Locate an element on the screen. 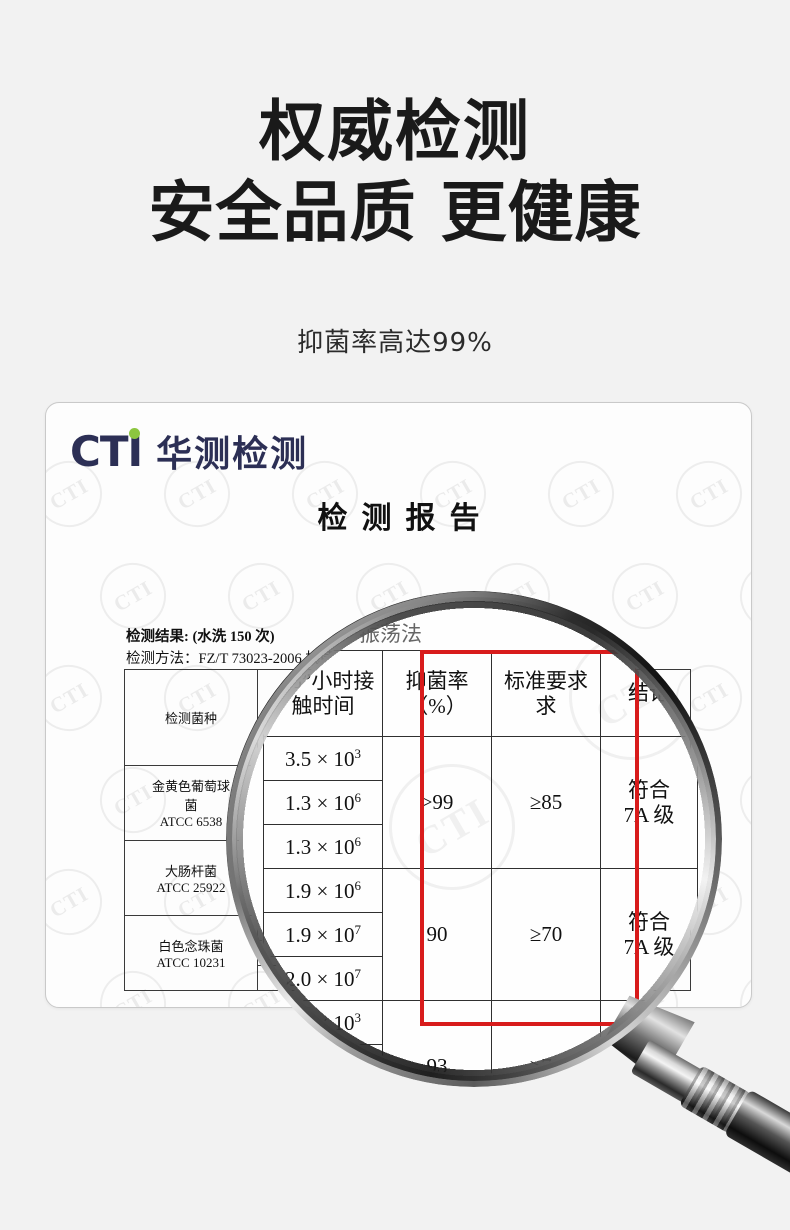  mag-cell-contact: 3.5 × 10³ is located at coordinates (323, 758).